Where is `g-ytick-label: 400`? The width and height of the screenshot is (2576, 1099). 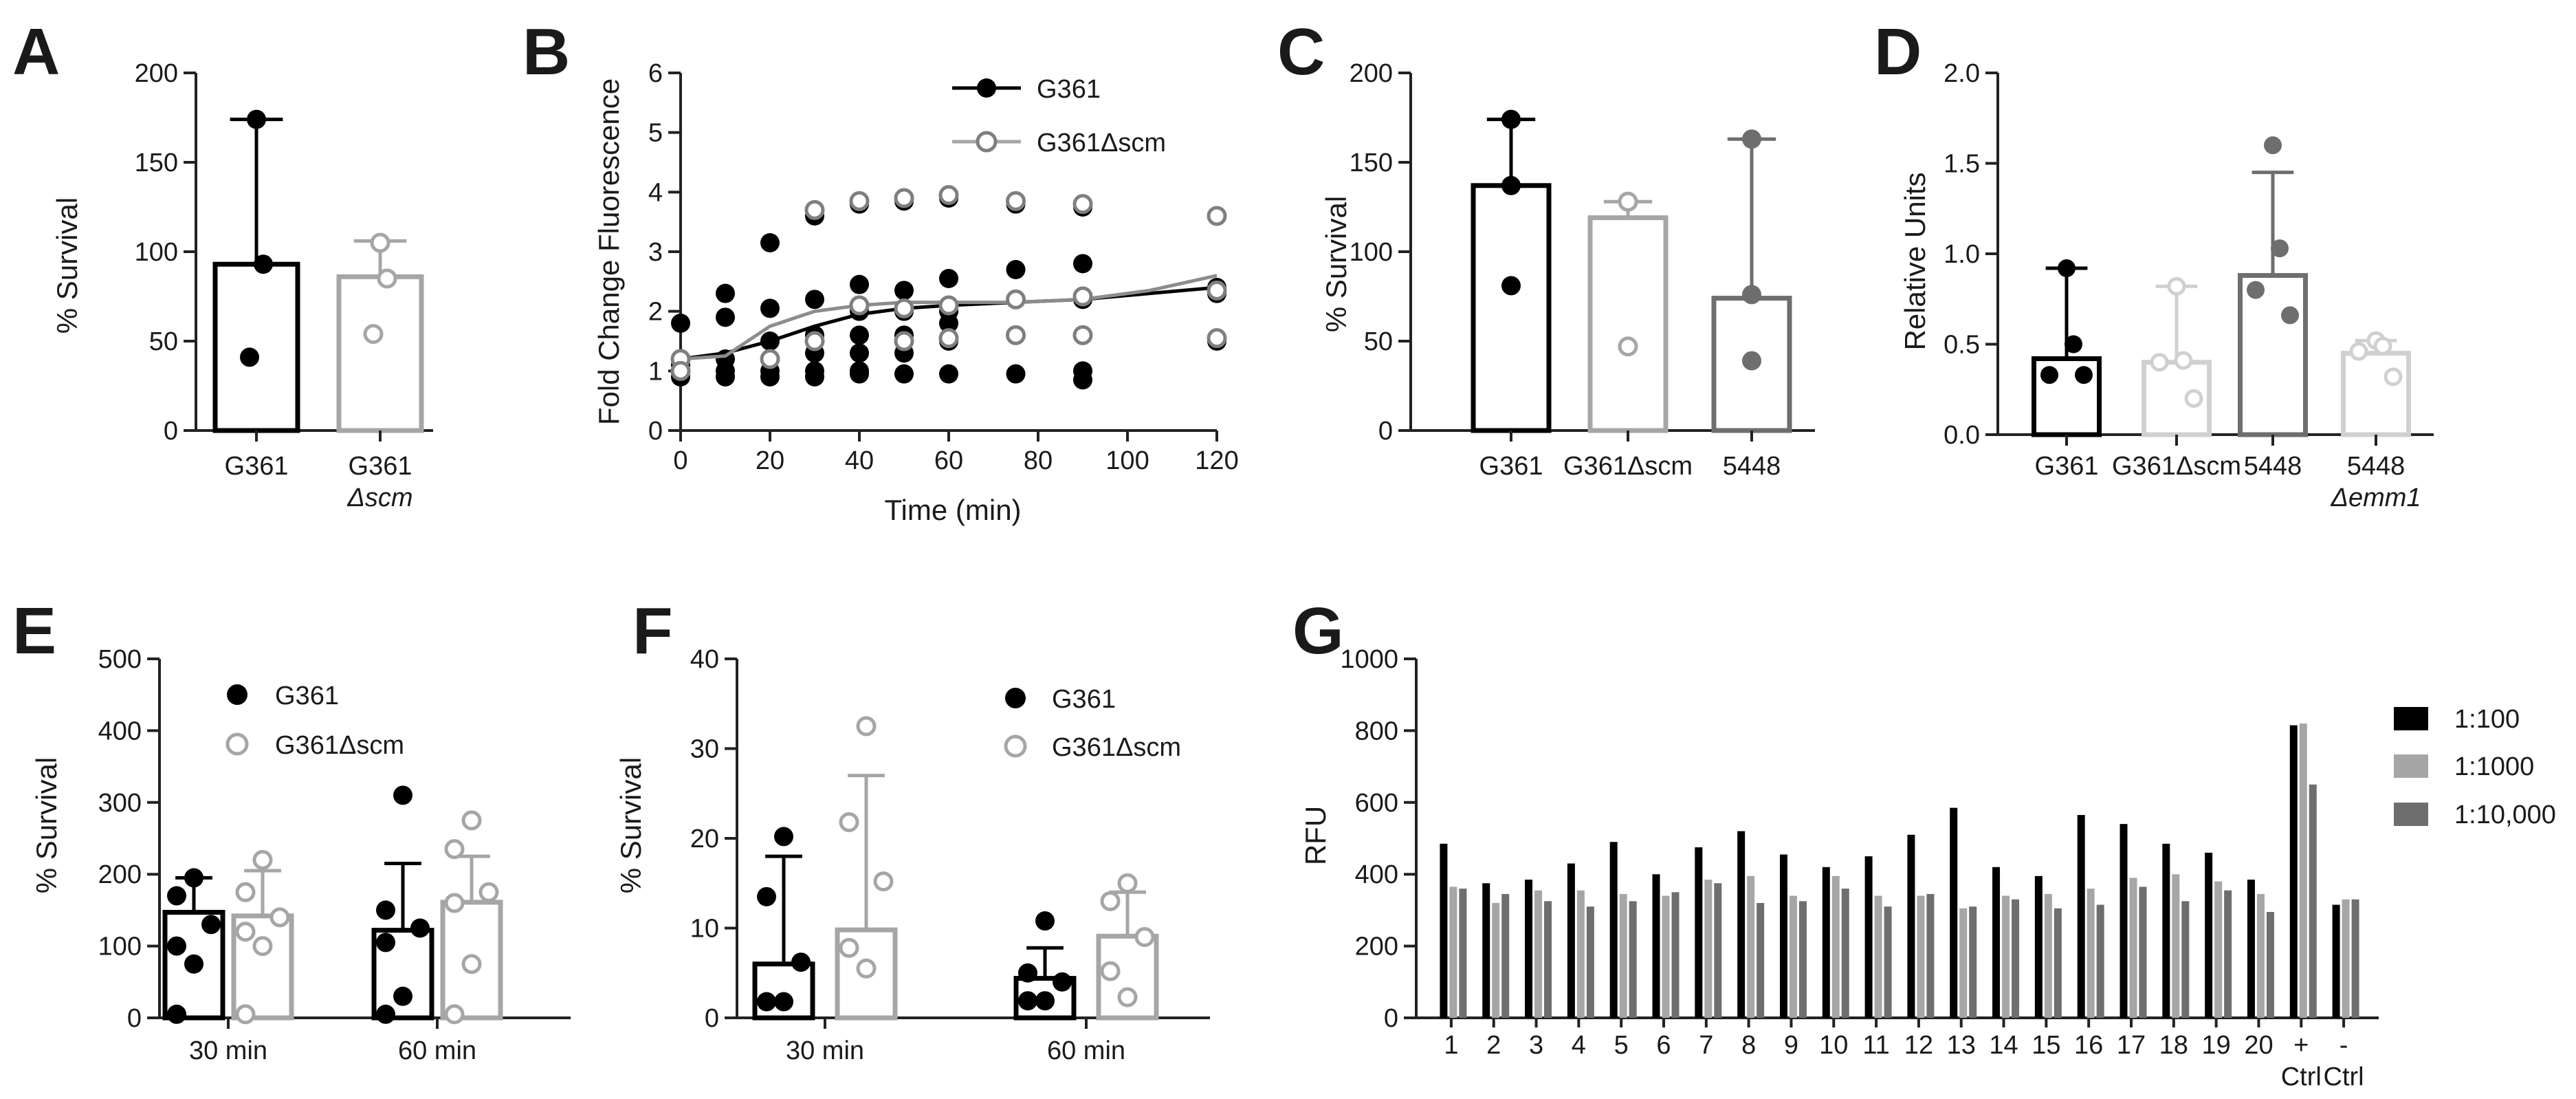
g-ytick-label: 400 is located at coordinates (1376, 875).